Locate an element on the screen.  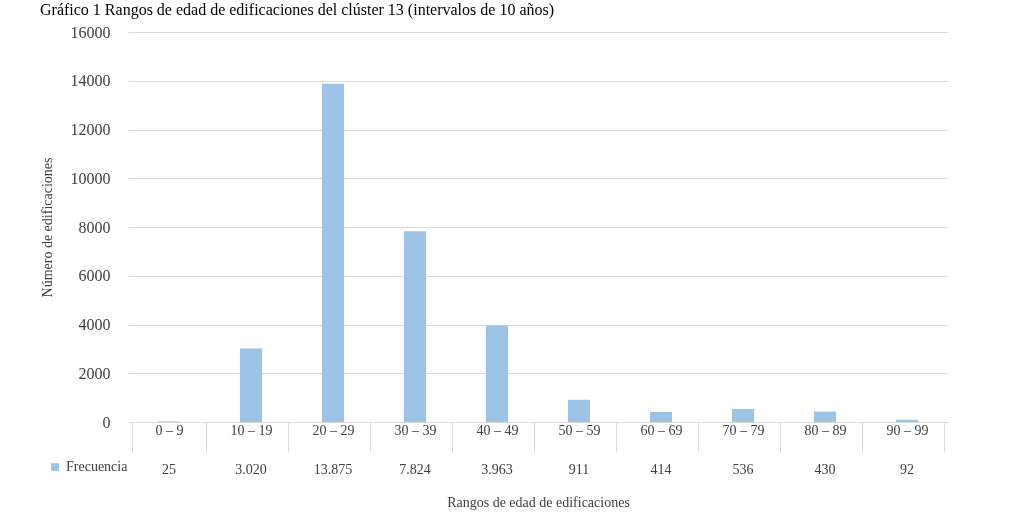
y-tick-label: 4000 is located at coordinates (94, 324).